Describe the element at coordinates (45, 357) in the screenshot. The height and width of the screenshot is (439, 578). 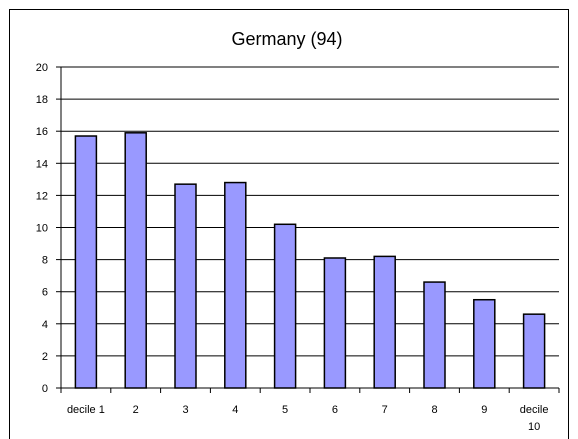
I see `y-tick-label: 2` at that location.